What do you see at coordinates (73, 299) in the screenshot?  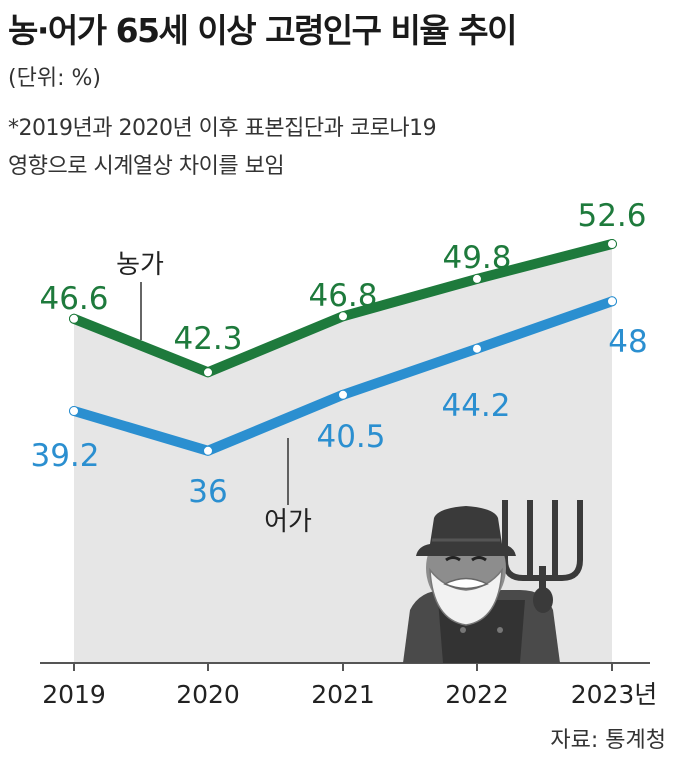 I see `value-label-farm: 46.6` at bounding box center [73, 299].